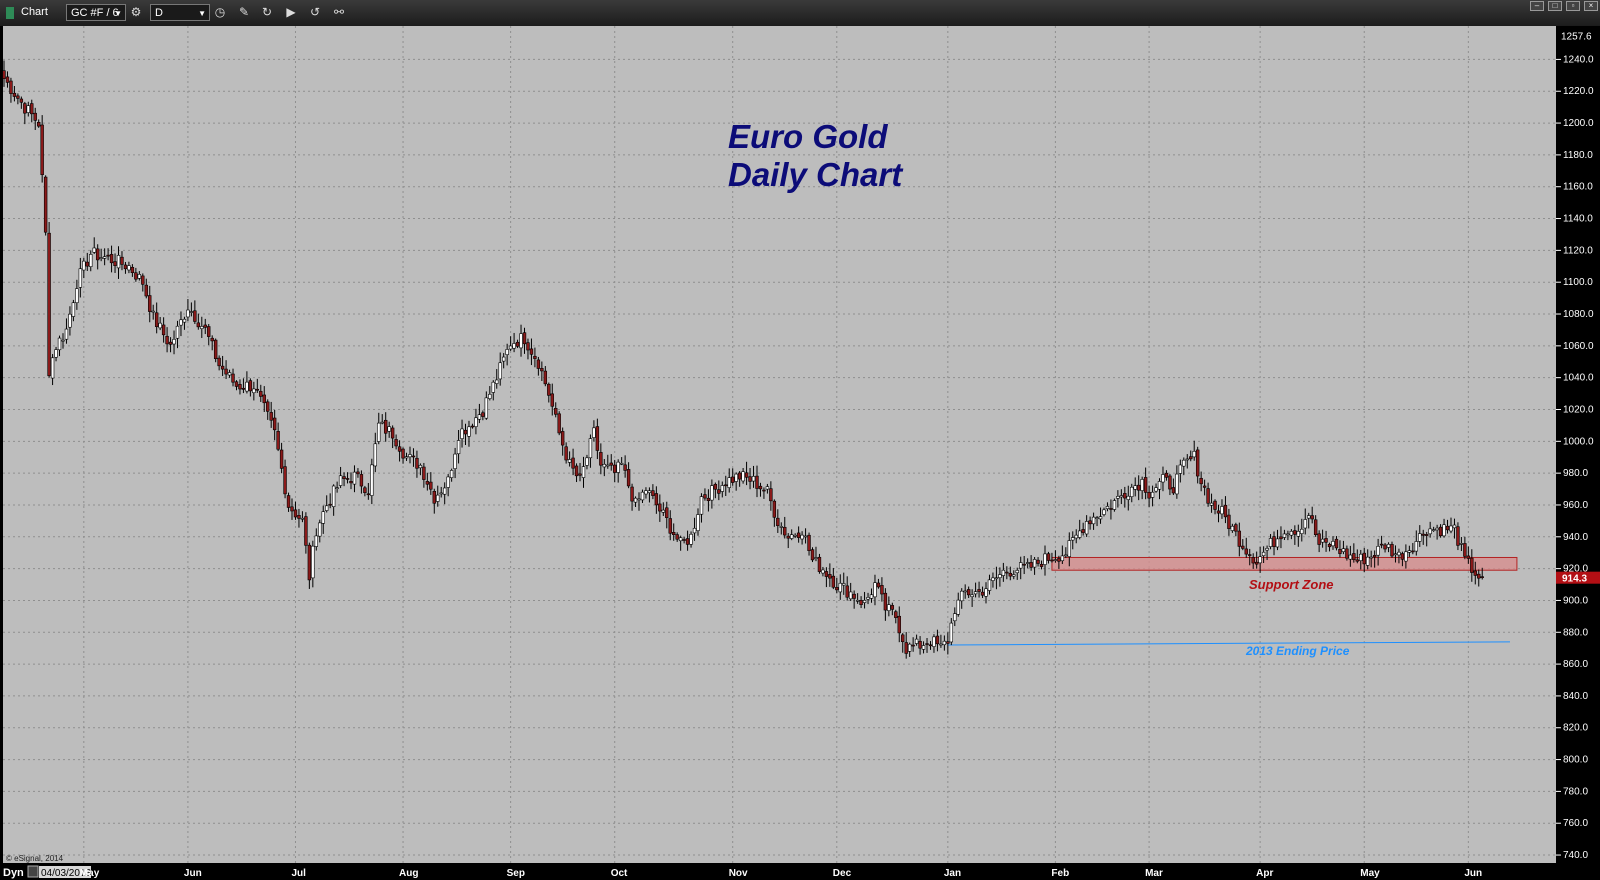 This screenshot has width=1600, height=880. What do you see at coordinates (1284, 563) in the screenshot?
I see `support-zone` at bounding box center [1284, 563].